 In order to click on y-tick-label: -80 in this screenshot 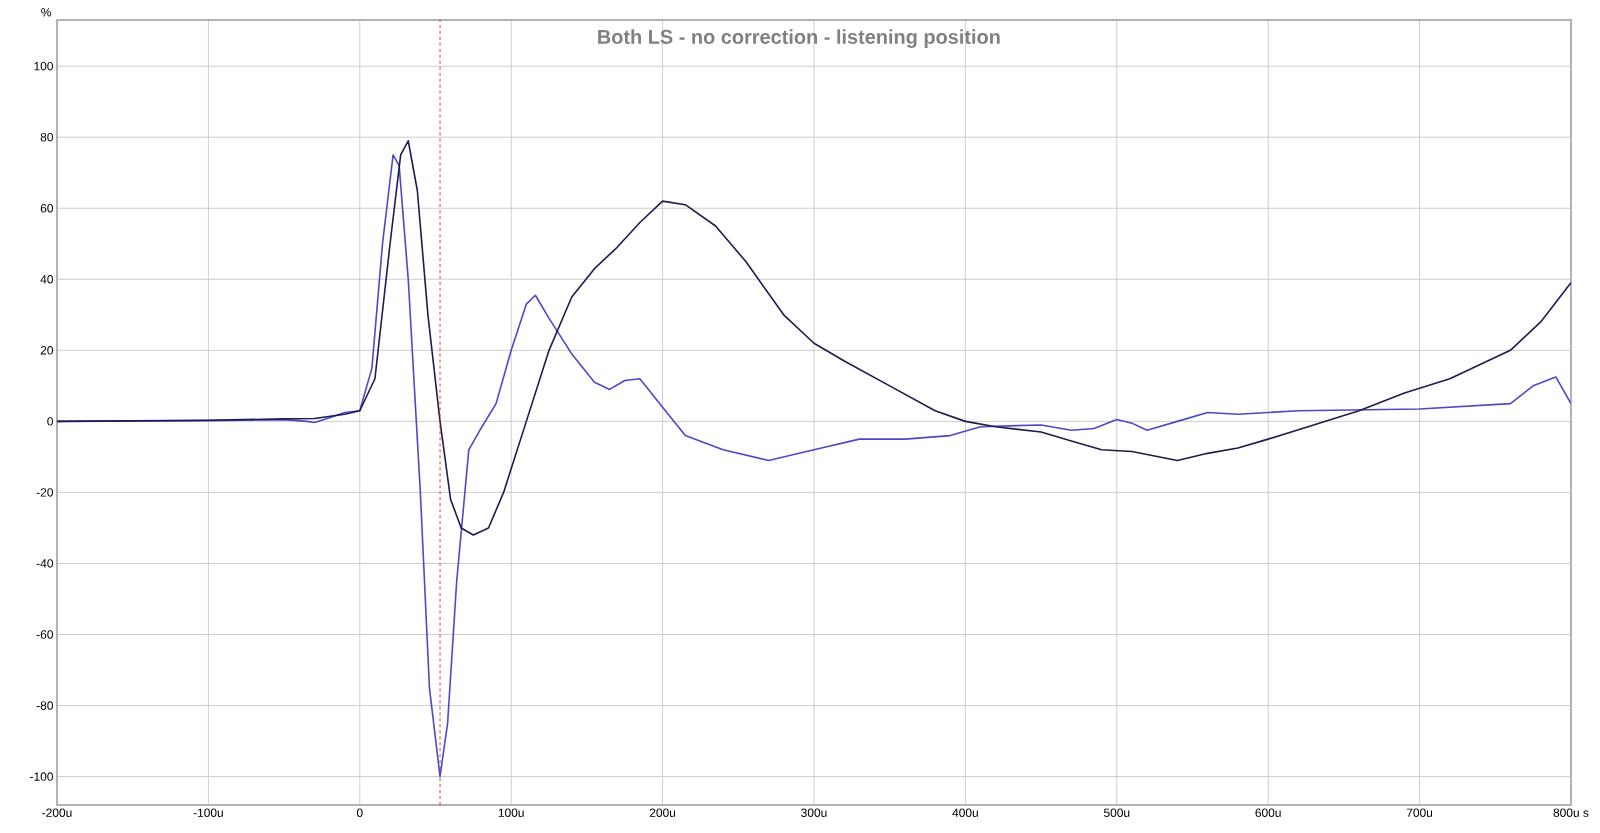, I will do `click(45, 705)`.